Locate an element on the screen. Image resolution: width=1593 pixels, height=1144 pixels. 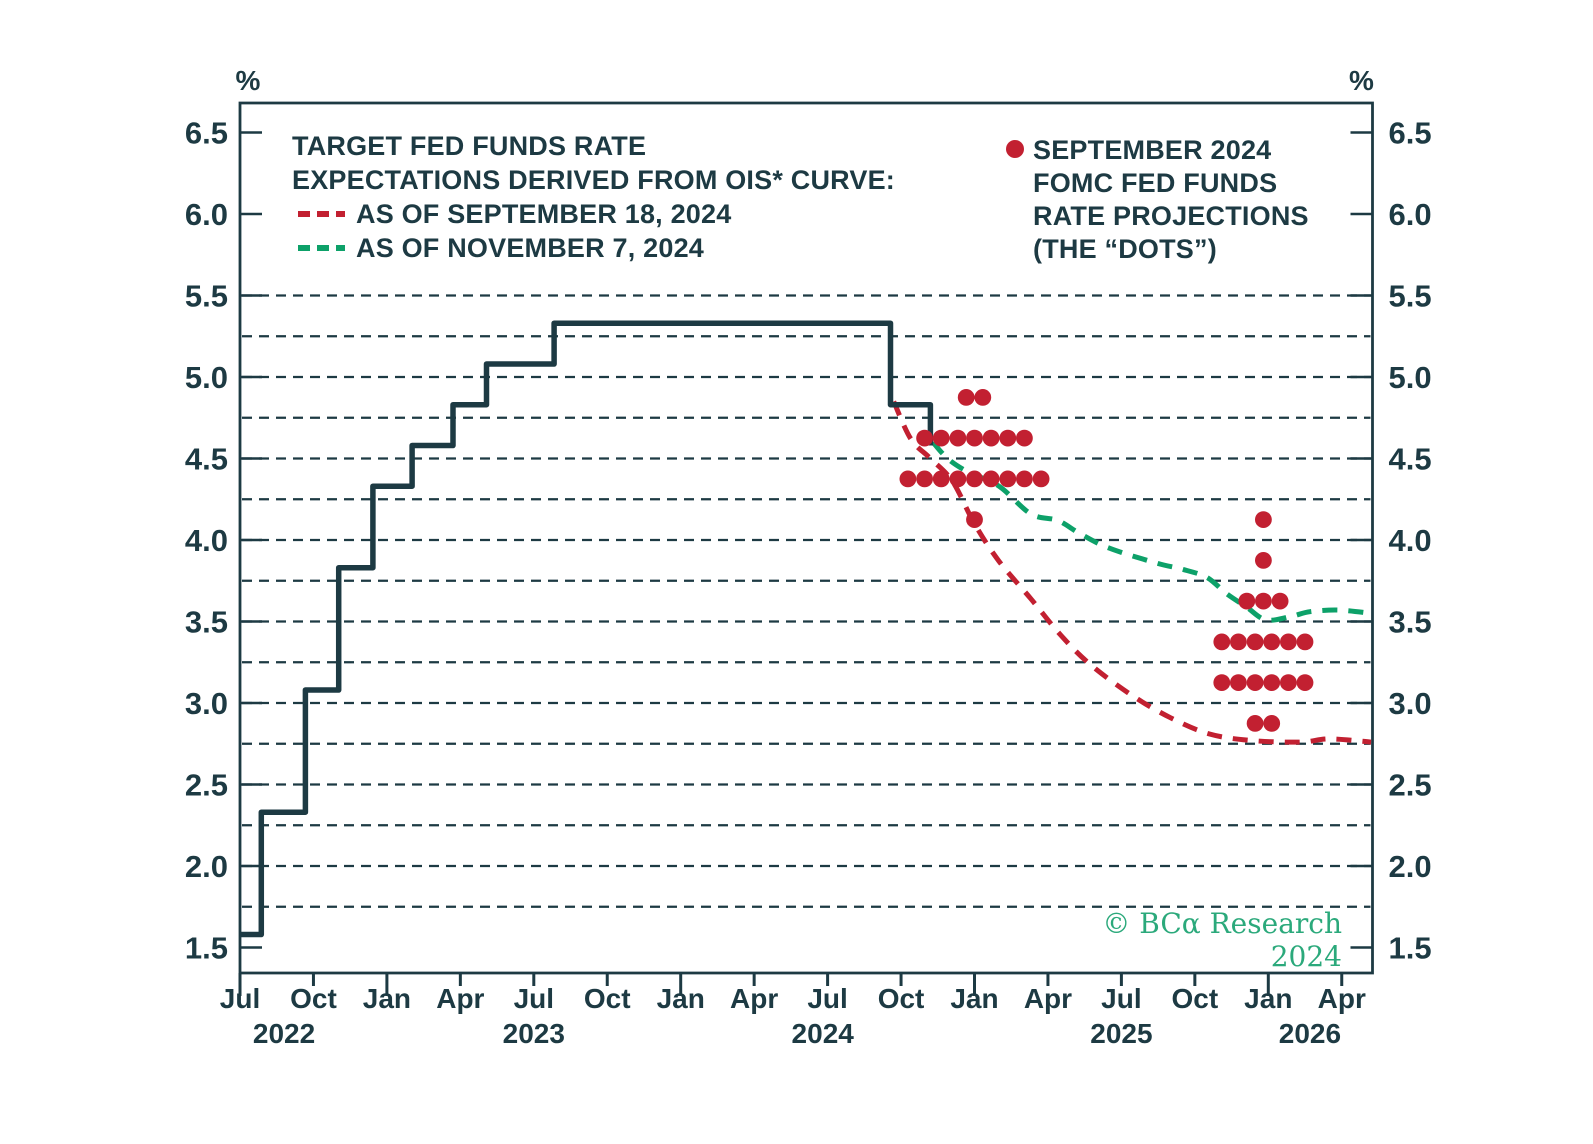
y-label-right: 5.5 is located at coordinates (1410, 296).